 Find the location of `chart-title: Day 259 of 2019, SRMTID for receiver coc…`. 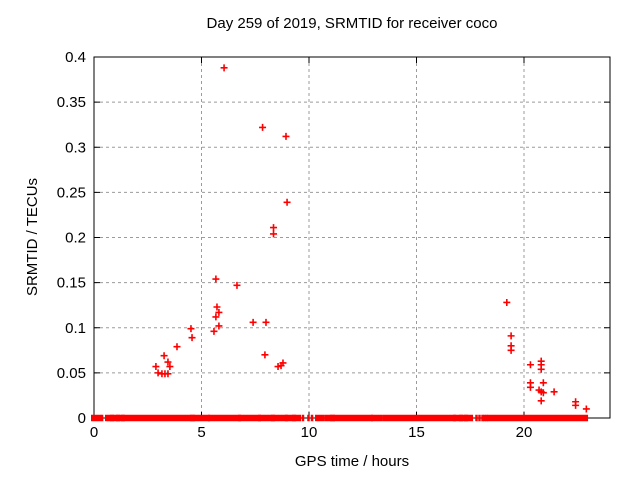

chart-title: Day 259 of 2019, SRMTID for receiver coc… is located at coordinates (352, 23).